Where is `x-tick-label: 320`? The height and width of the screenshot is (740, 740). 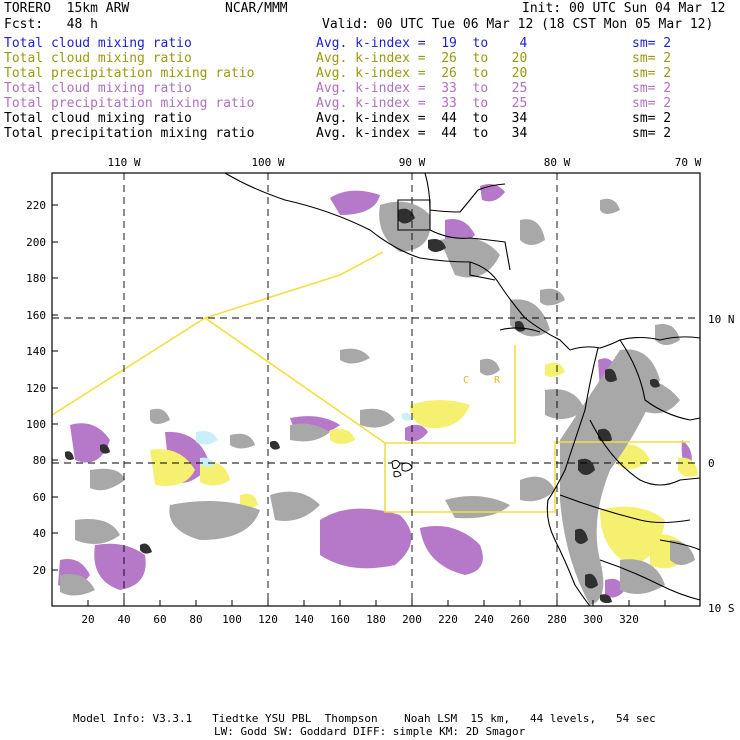 x-tick-label: 320 is located at coordinates (629, 619).